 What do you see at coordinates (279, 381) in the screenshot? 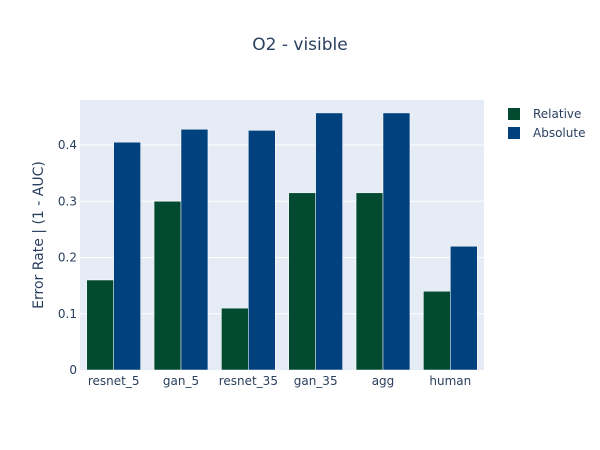
I see `x-axis-ticks: resnet_5 gan_5 resnet_35 gan_35 agg human` at bounding box center [279, 381].